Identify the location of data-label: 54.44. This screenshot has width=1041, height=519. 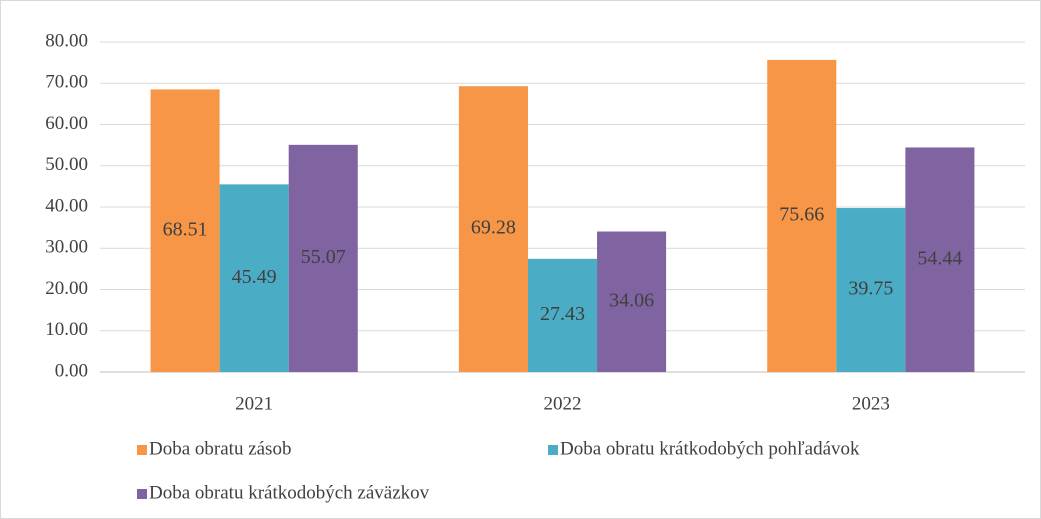
(939, 258).